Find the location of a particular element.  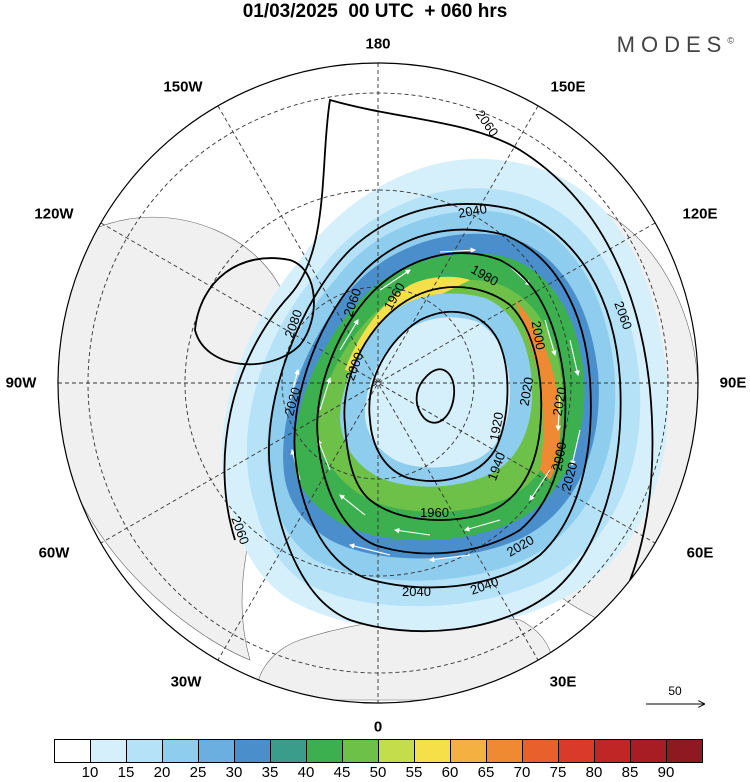

map-title: 01/03/2025 00 UTC + 060 hrs is located at coordinates (375, 11).